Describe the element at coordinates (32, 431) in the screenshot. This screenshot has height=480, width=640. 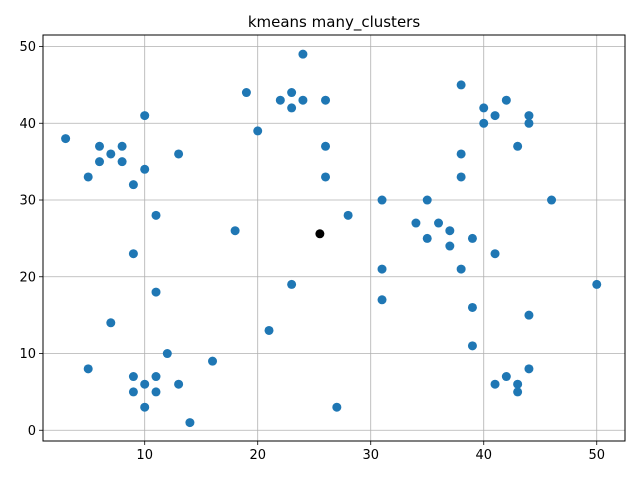
I see `y-tick-label: 0` at that location.